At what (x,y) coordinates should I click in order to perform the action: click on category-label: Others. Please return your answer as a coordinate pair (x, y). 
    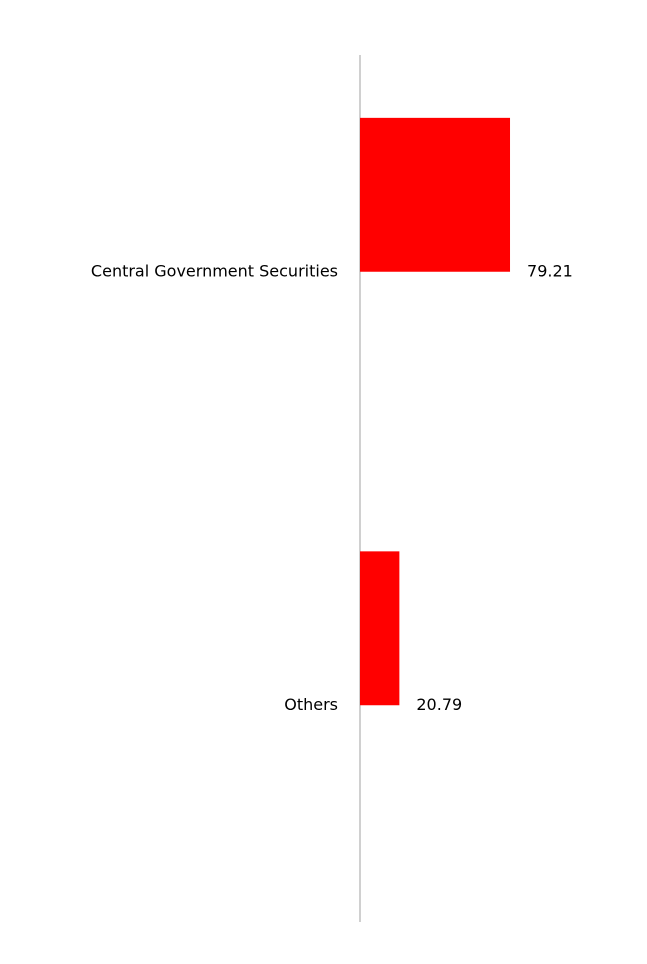
    Looking at the image, I should click on (311, 704).